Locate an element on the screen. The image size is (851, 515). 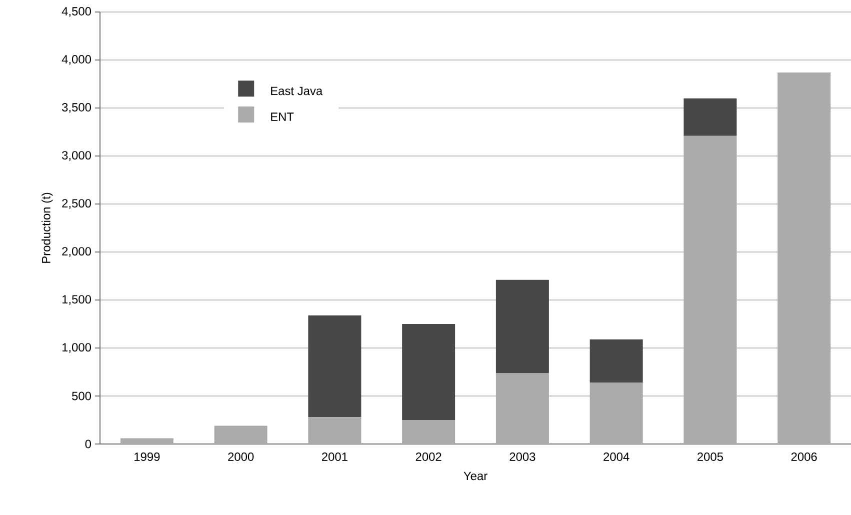
x-tick-label: 2000 is located at coordinates (241, 456).